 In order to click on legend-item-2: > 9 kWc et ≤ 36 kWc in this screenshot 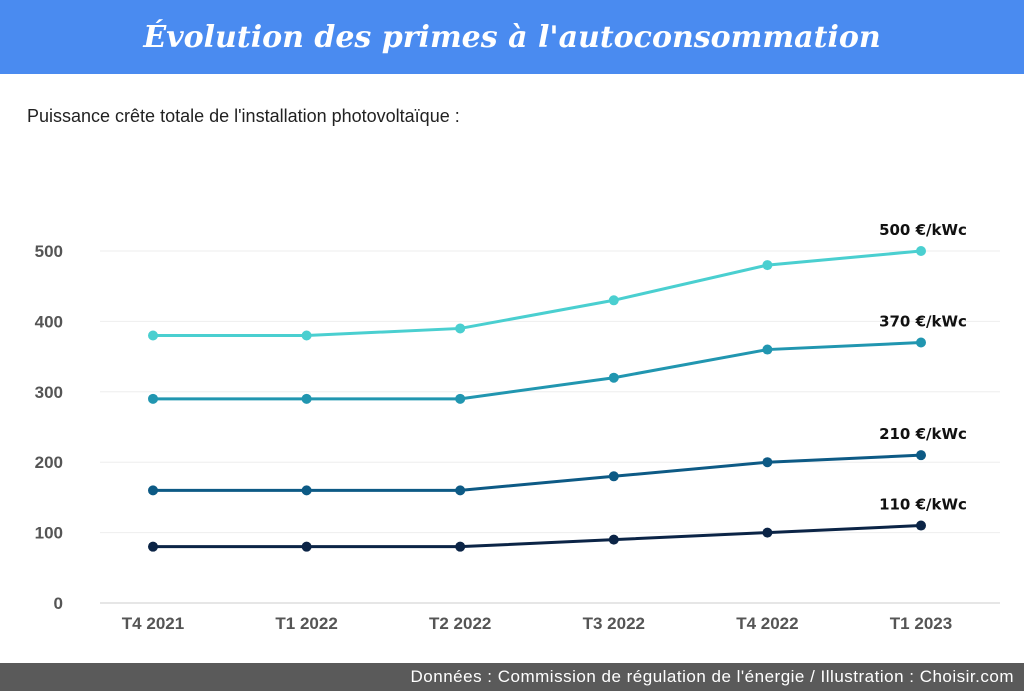, I will do `click(632, 148)`.